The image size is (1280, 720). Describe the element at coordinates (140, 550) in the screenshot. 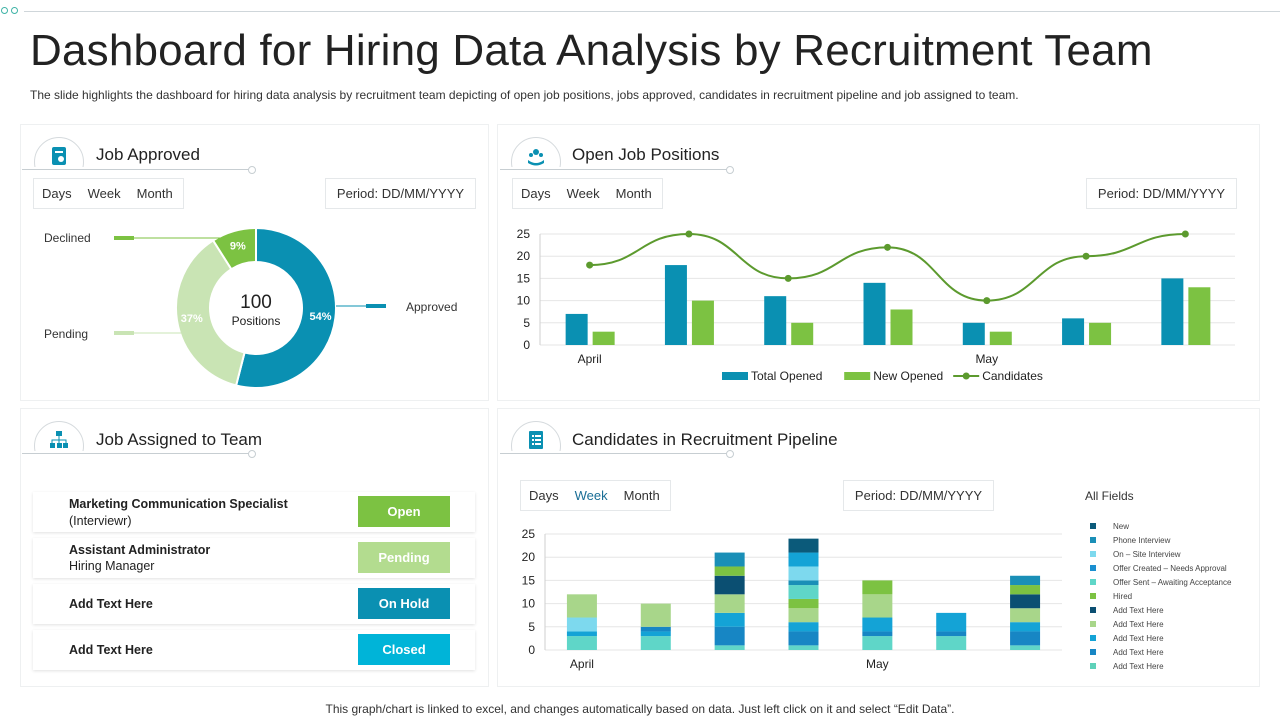

I see `job-name: Assistant Administrator` at that location.